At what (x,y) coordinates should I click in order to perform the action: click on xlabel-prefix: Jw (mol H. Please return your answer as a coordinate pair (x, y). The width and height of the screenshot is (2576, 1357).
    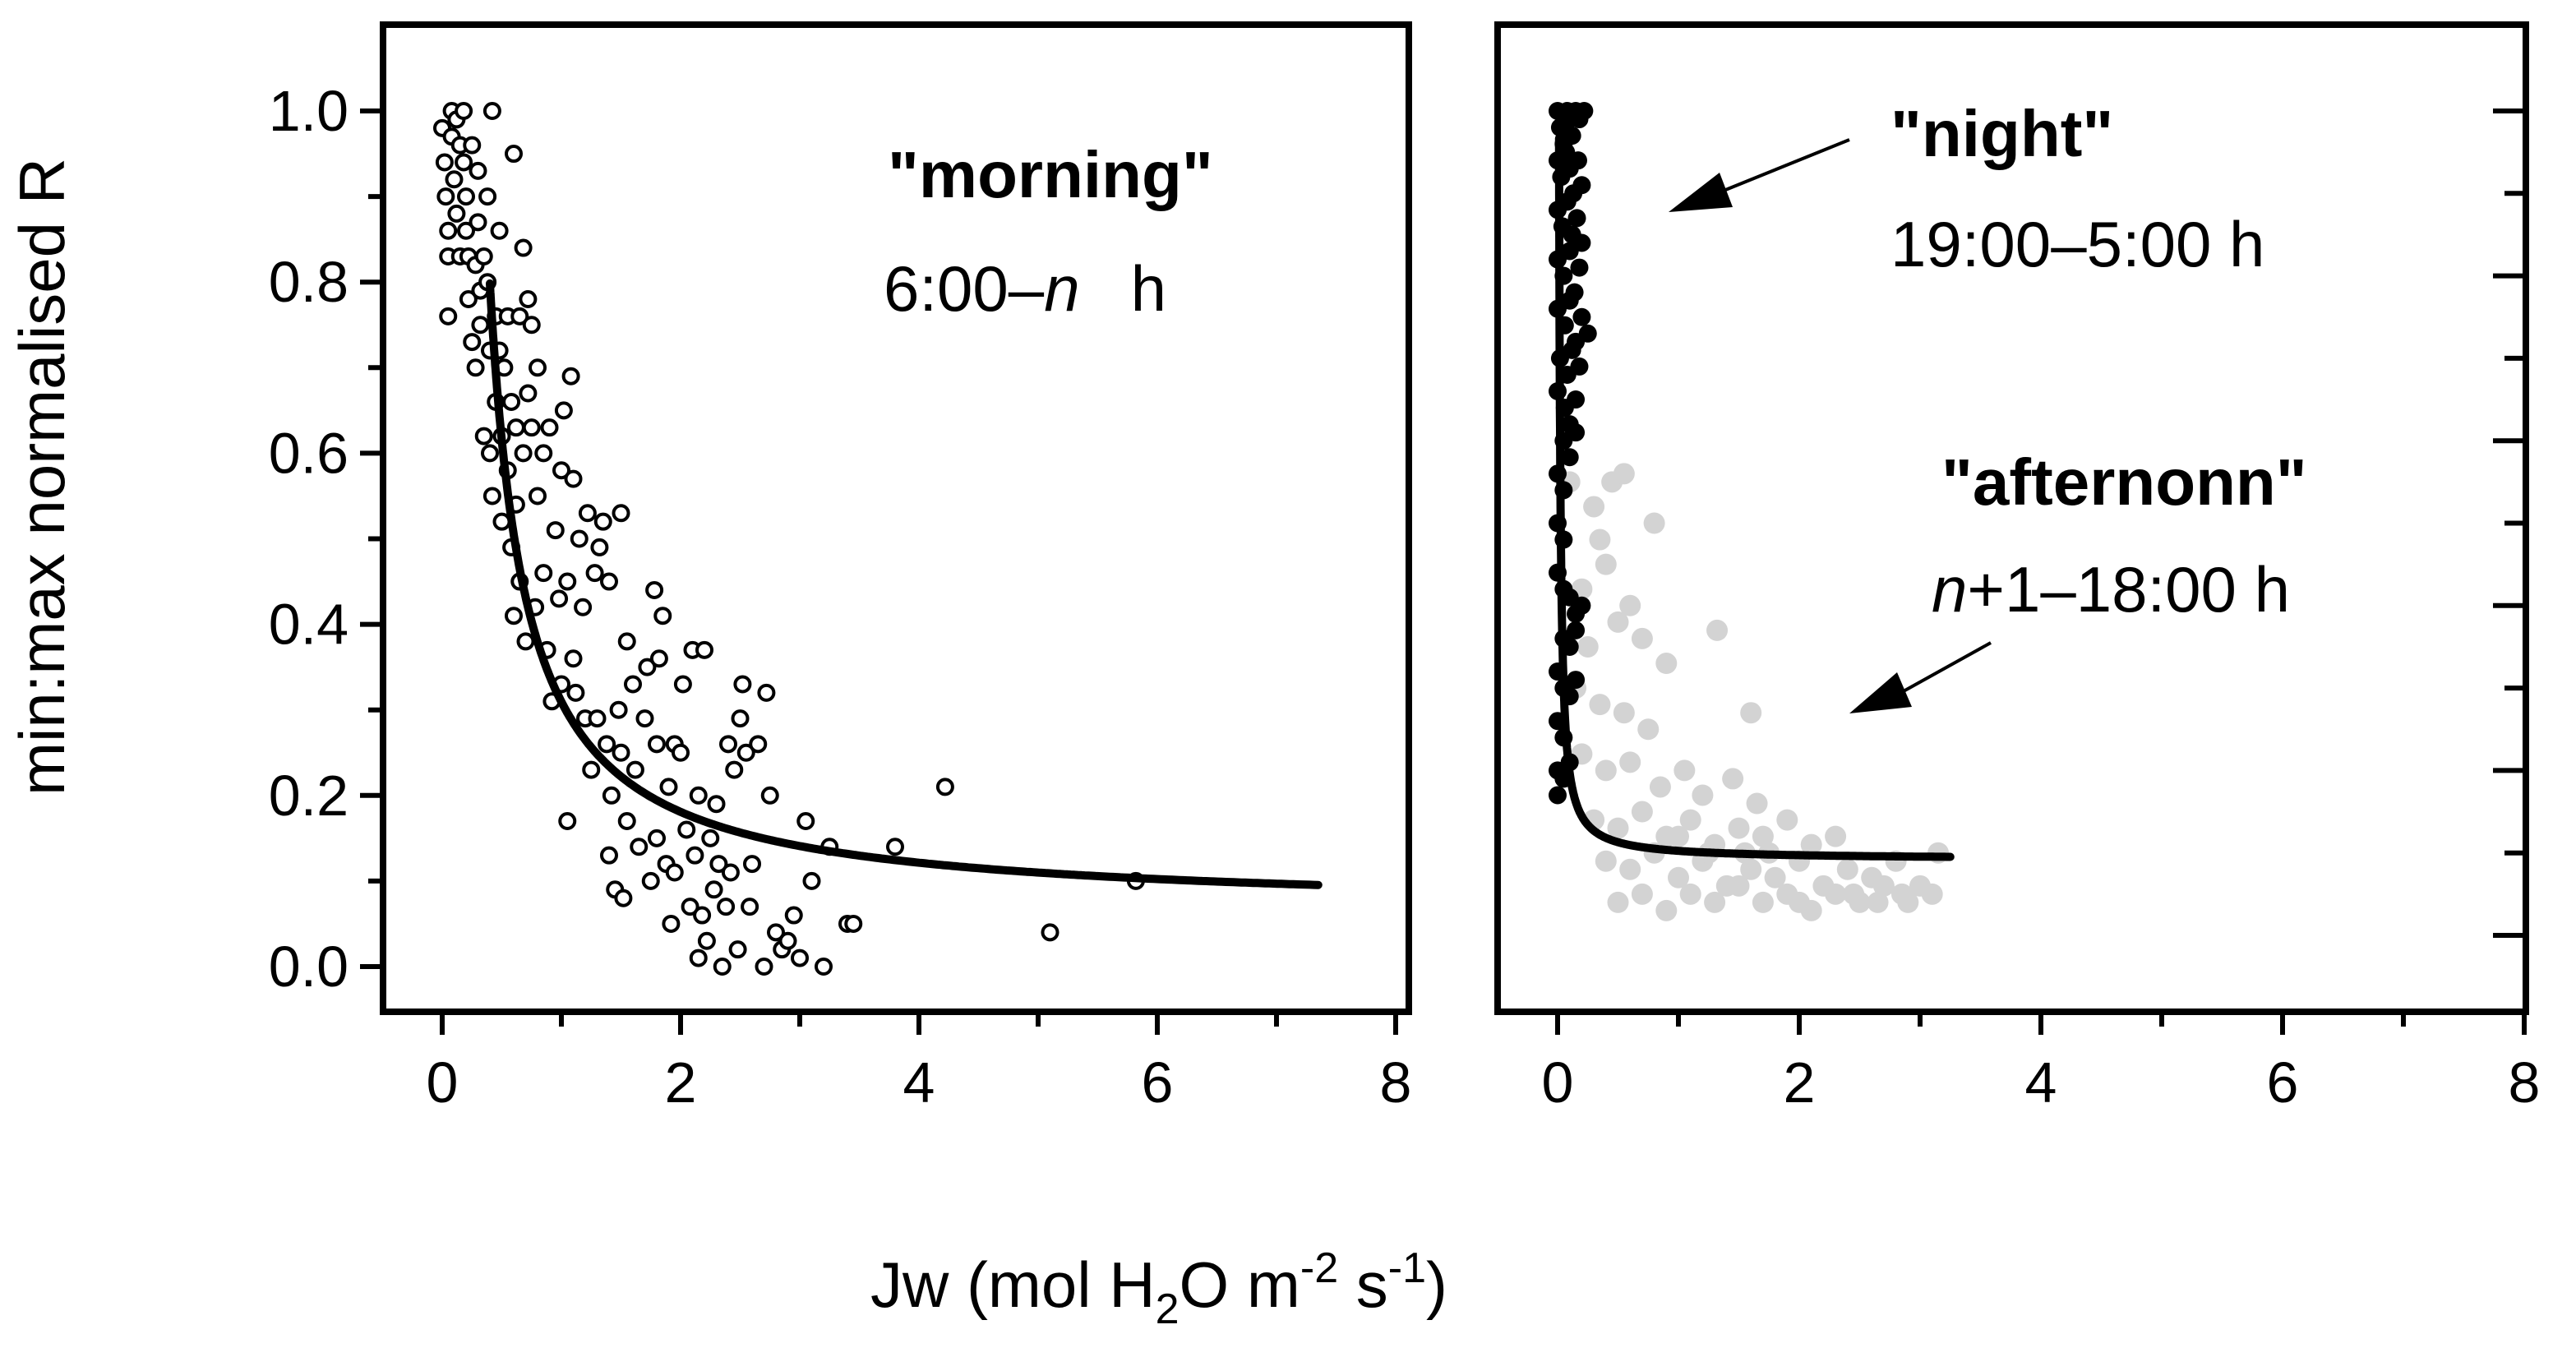
    Looking at the image, I should click on (1013, 1285).